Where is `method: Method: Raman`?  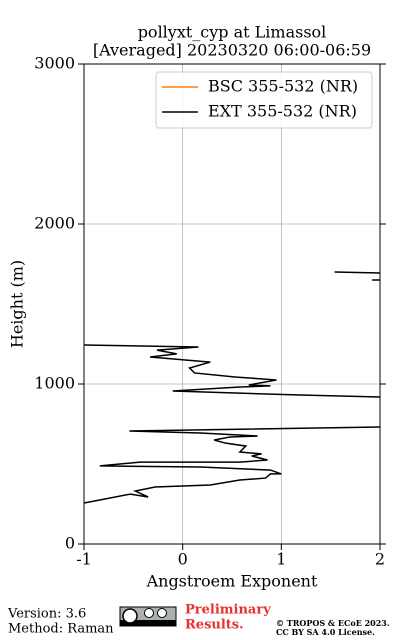
method: Method: Raman is located at coordinates (61, 629).